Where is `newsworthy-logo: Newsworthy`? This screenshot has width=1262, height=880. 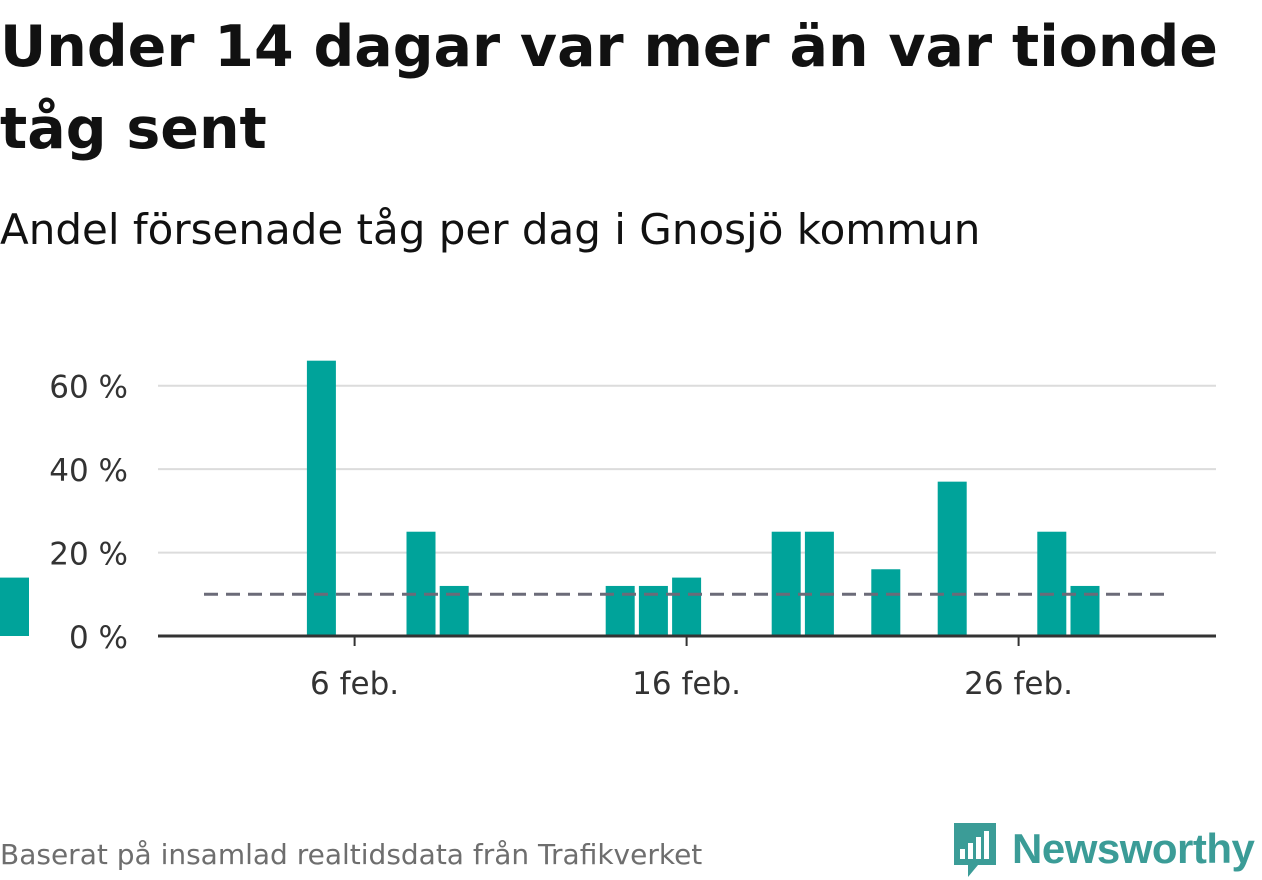 newsworthy-logo: Newsworthy is located at coordinates (1102, 849).